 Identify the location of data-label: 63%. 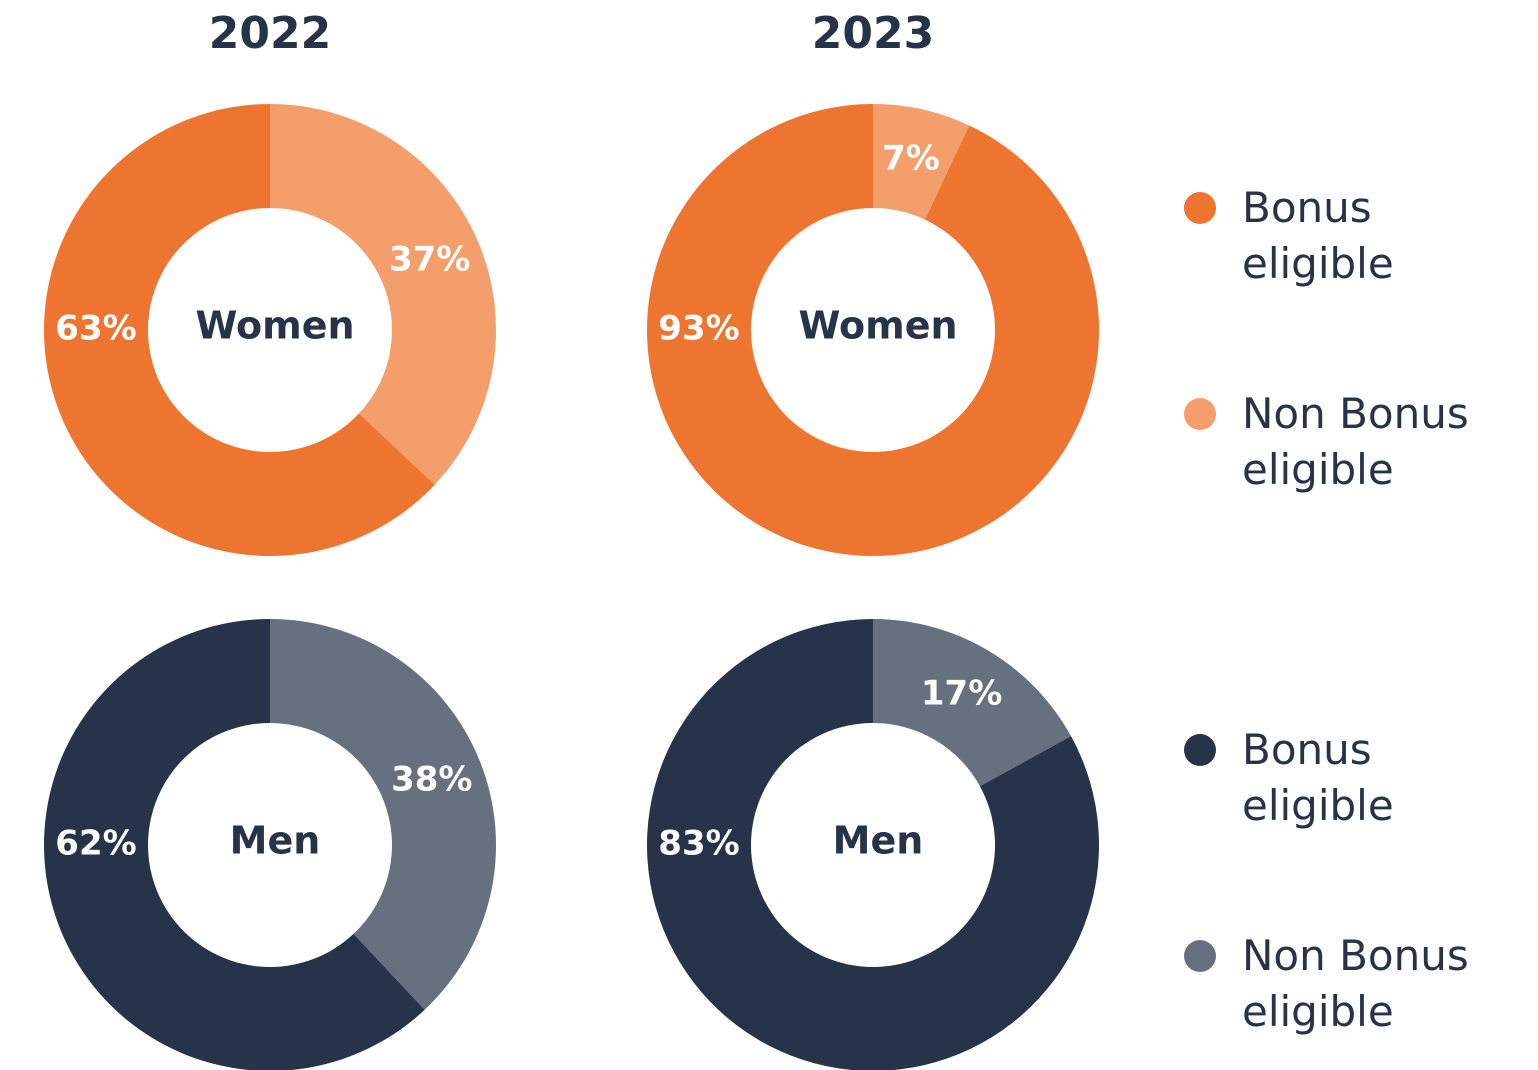
(95, 329).